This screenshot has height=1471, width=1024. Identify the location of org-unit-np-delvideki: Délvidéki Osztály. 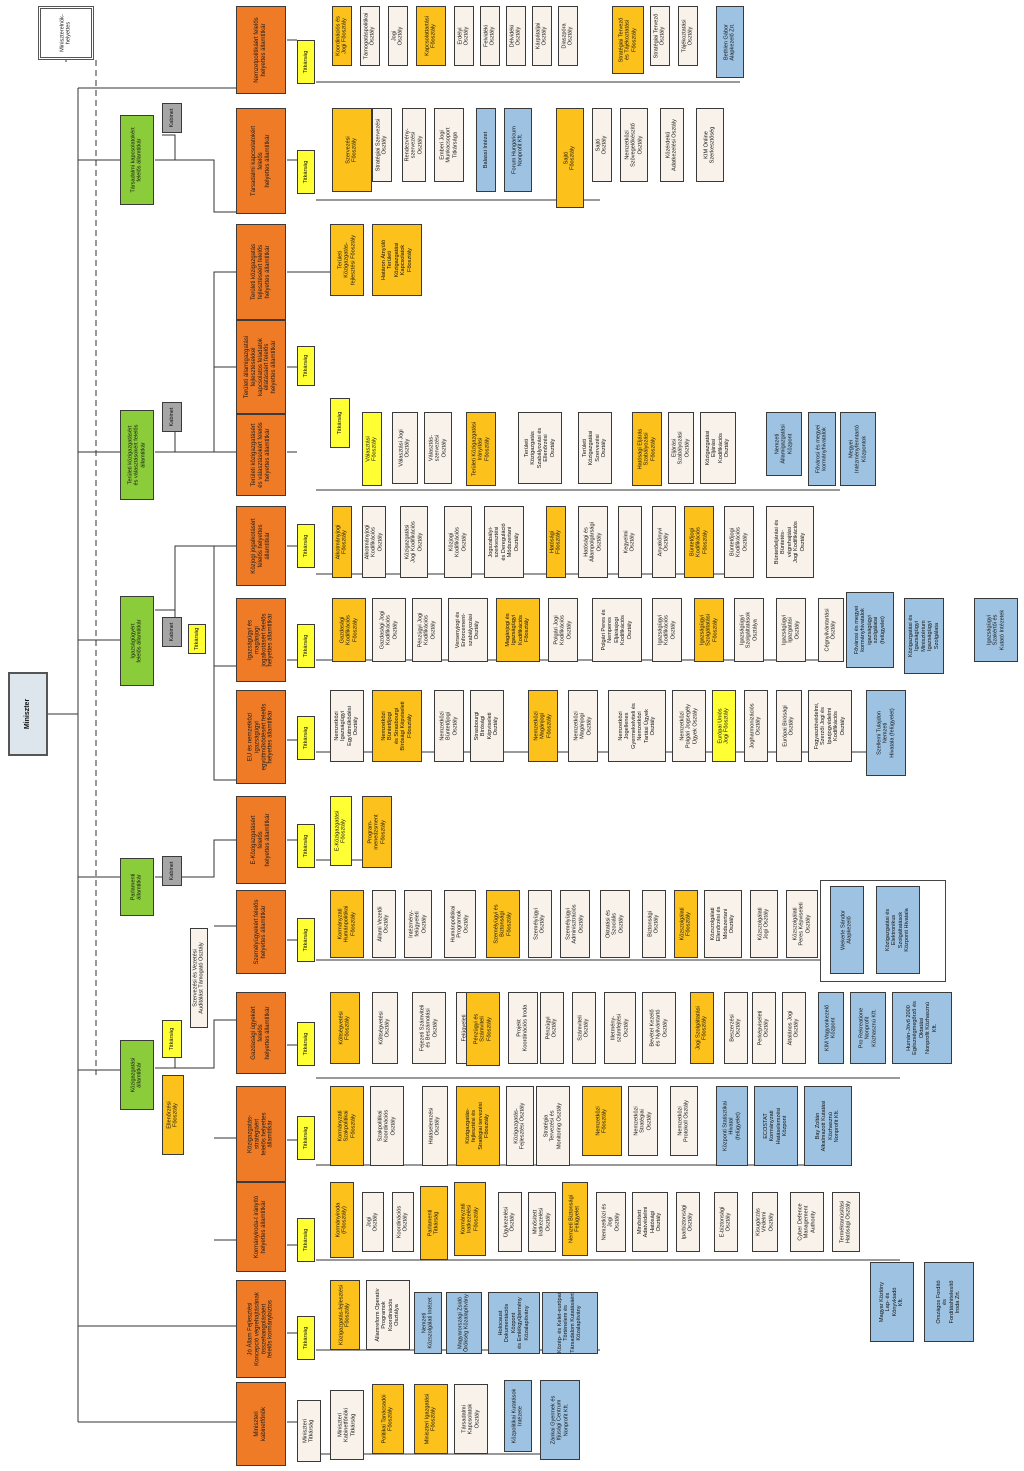
(516, 36).